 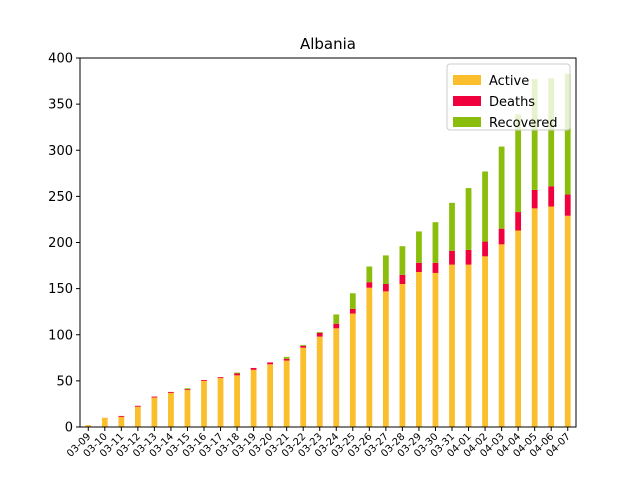 What do you see at coordinates (60, 243) in the screenshot?
I see `y-tick-label-200: 200` at bounding box center [60, 243].